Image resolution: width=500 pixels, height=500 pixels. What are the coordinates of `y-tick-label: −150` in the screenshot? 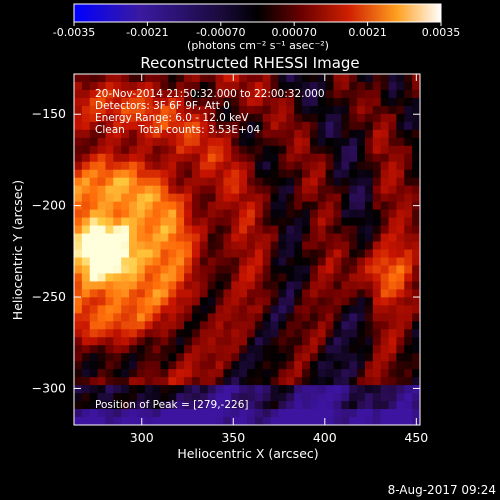 It's located at (49, 113).